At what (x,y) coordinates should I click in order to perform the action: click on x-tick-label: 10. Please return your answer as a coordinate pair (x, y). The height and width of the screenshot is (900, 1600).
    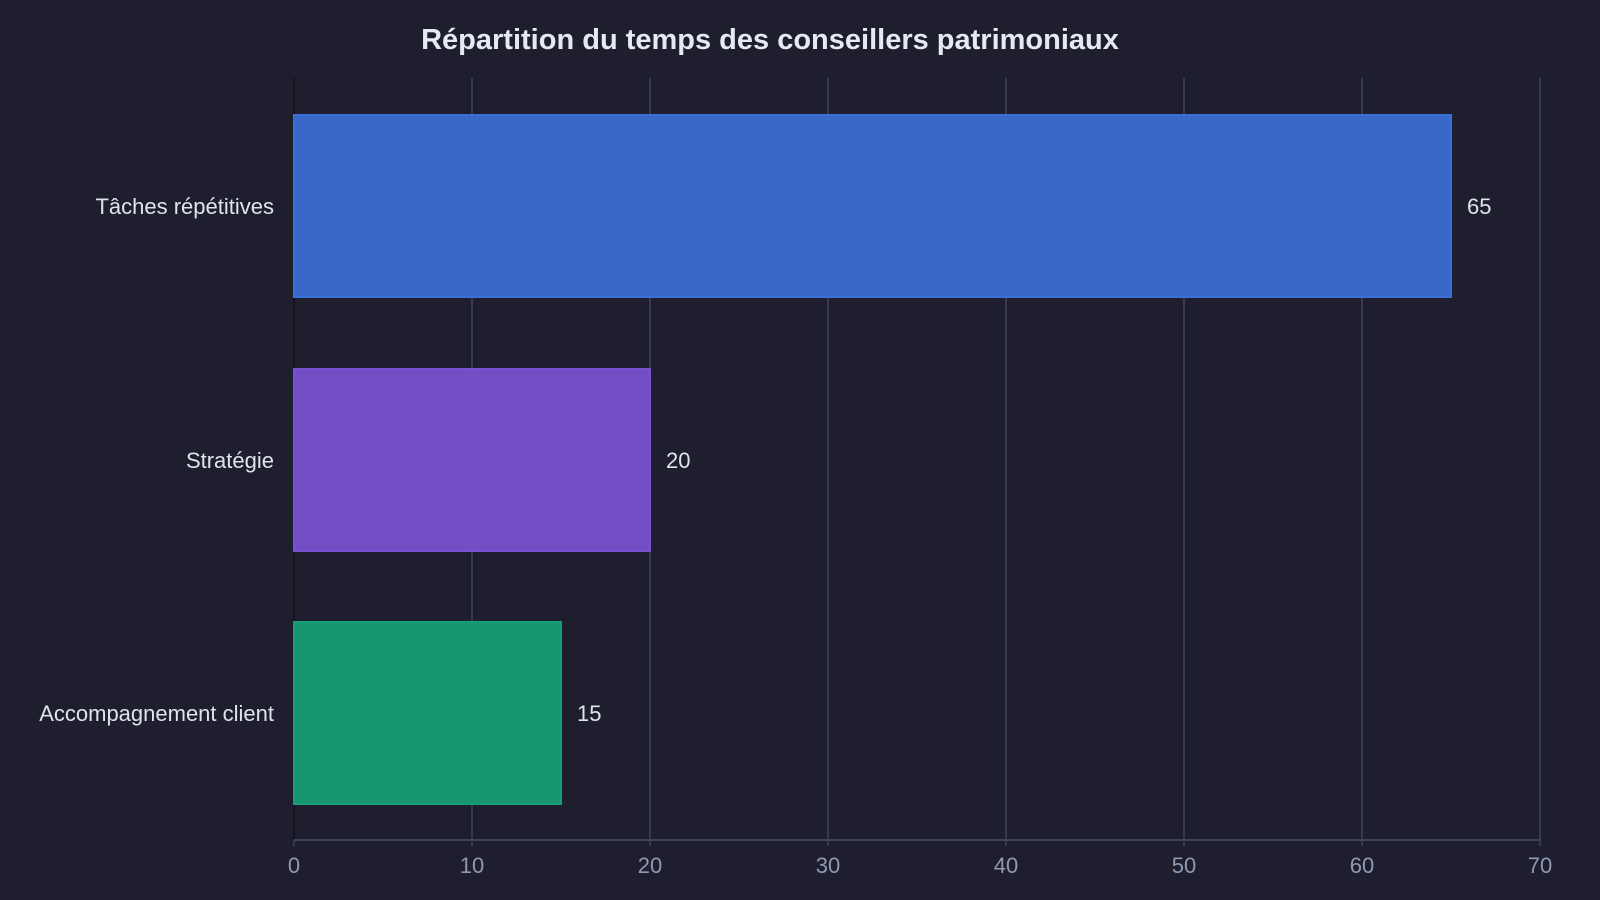
    Looking at the image, I should click on (472, 865).